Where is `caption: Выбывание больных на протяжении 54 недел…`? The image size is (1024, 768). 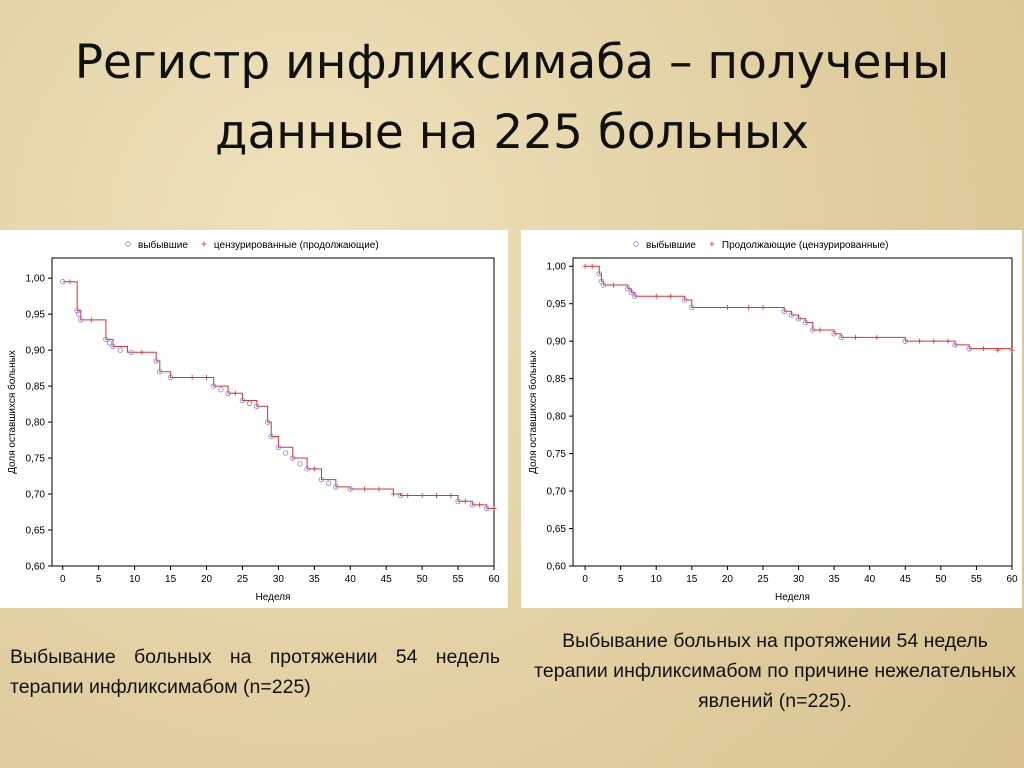 caption: Выбывание больных на протяжении 54 недел… is located at coordinates (255, 672).